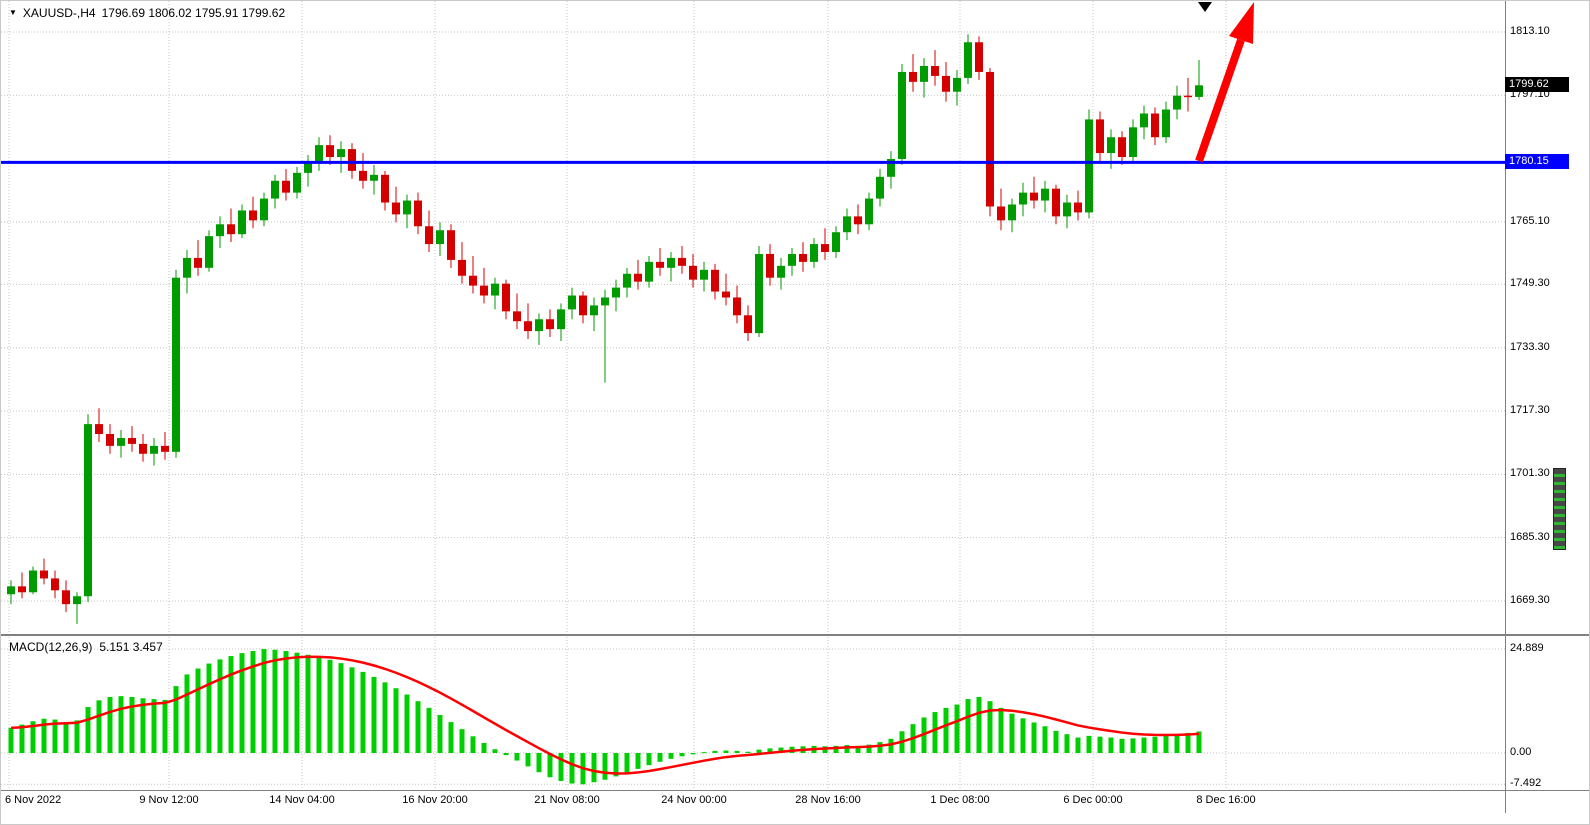  I want to click on price-axis-label: 1813.10, so click(1530, 30).